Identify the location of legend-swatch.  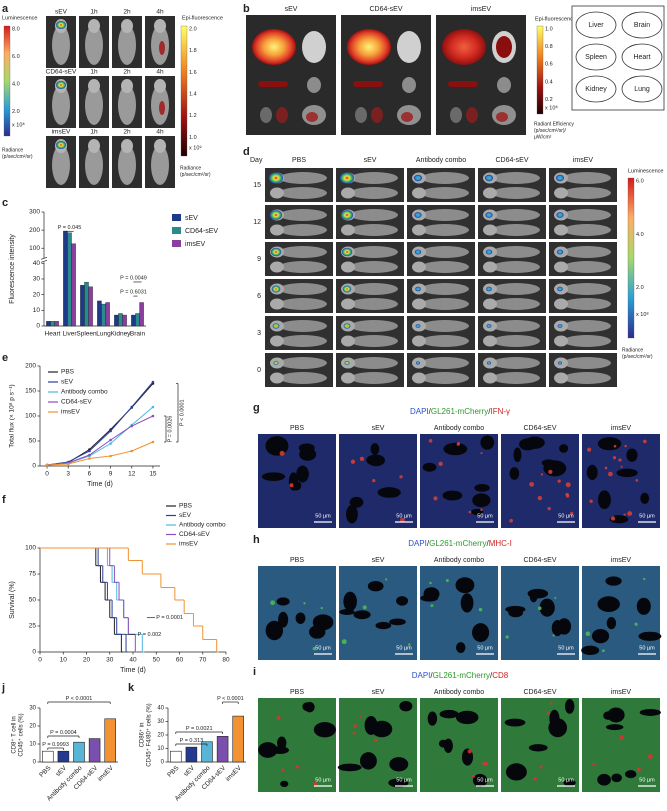
(176, 243).